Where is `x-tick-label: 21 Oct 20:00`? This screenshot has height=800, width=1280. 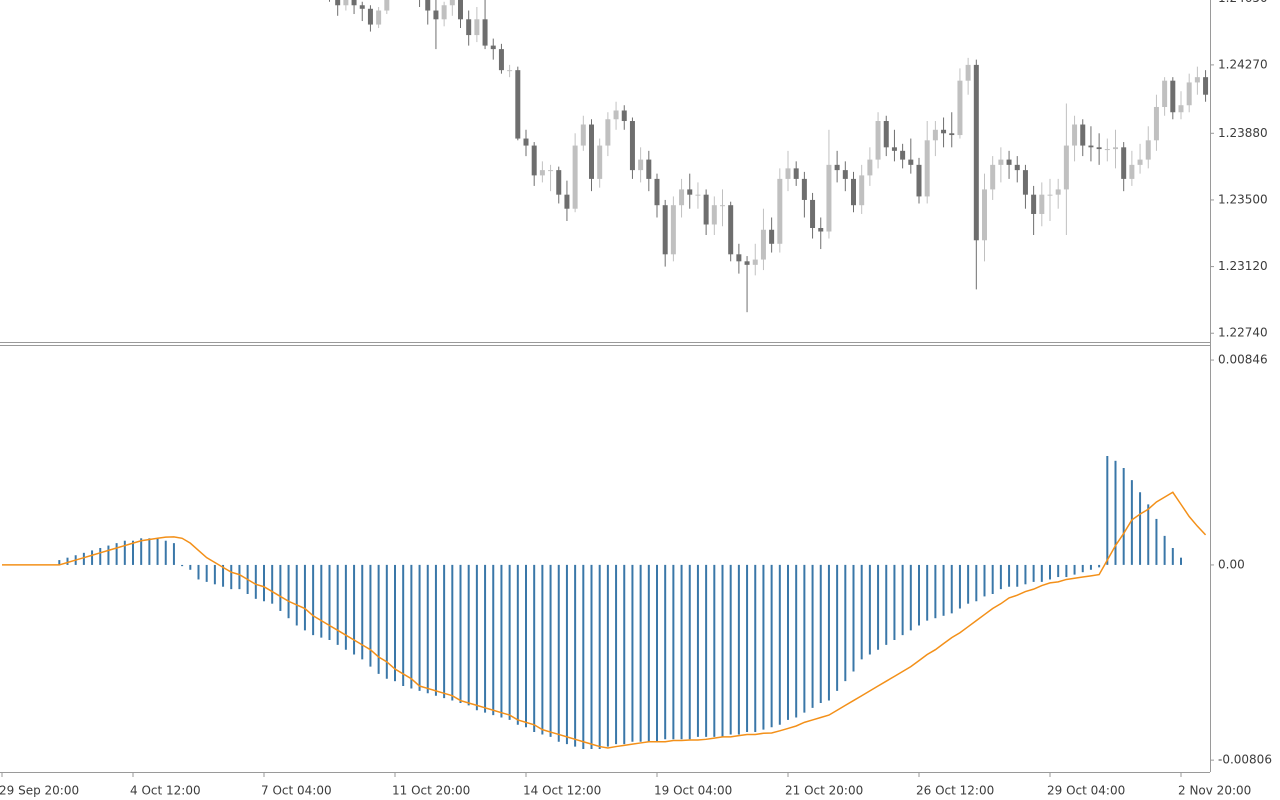 x-tick-label: 21 Oct 20:00 is located at coordinates (824, 791).